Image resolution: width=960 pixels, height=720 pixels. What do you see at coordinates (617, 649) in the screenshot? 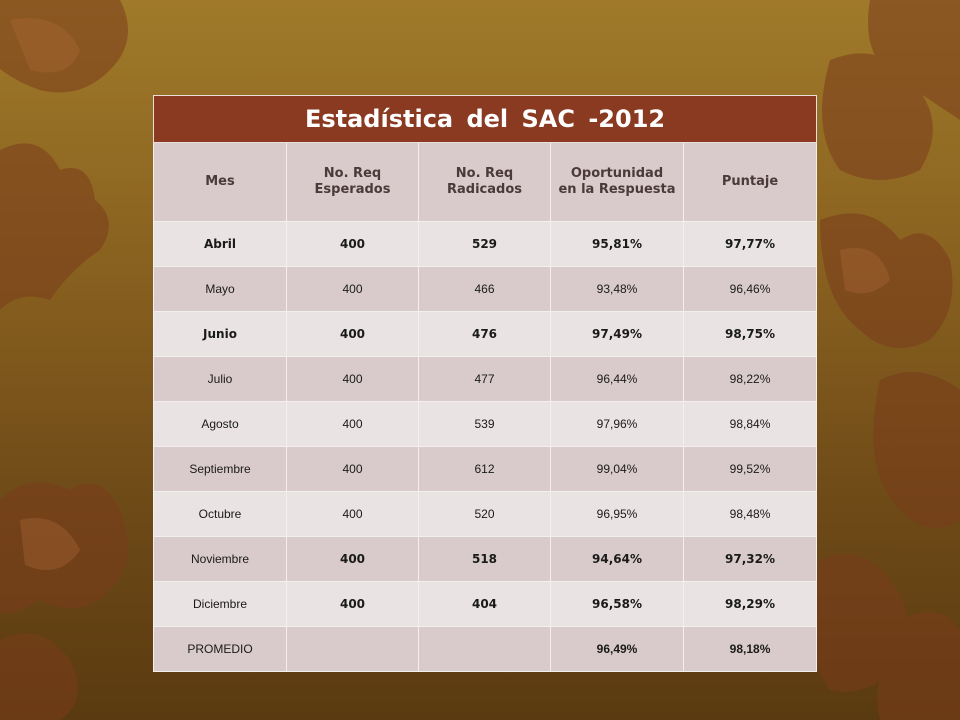
I see `cell: 96,49%` at bounding box center [617, 649].